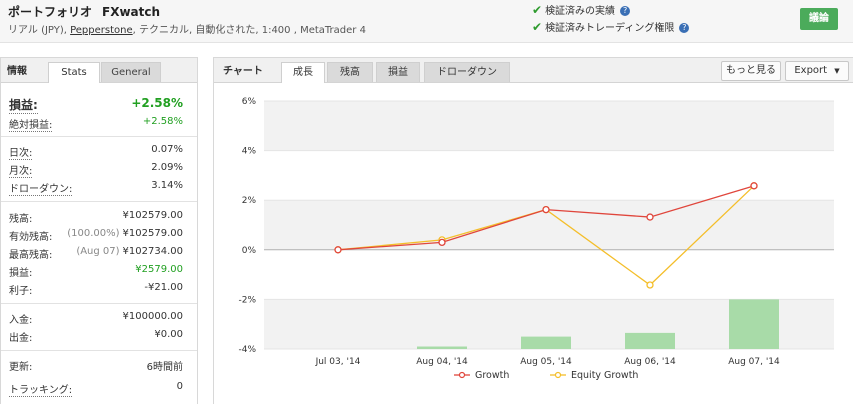  What do you see at coordinates (442, 362) in the screenshot?
I see `x-tick-label: Aug 04, '14` at bounding box center [442, 362].